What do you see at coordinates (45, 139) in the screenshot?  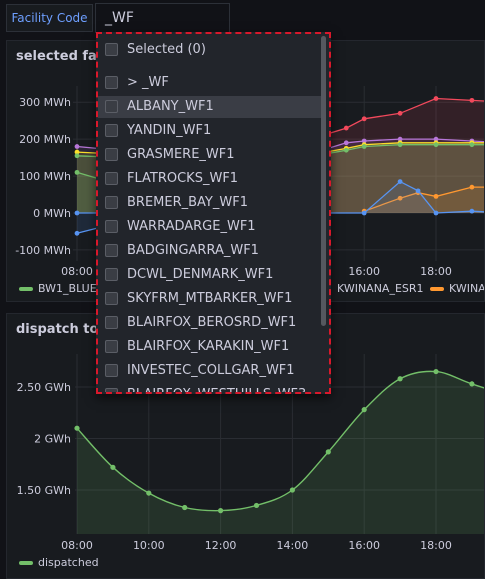 I see `y-tick-label: 200 MWh` at bounding box center [45, 139].